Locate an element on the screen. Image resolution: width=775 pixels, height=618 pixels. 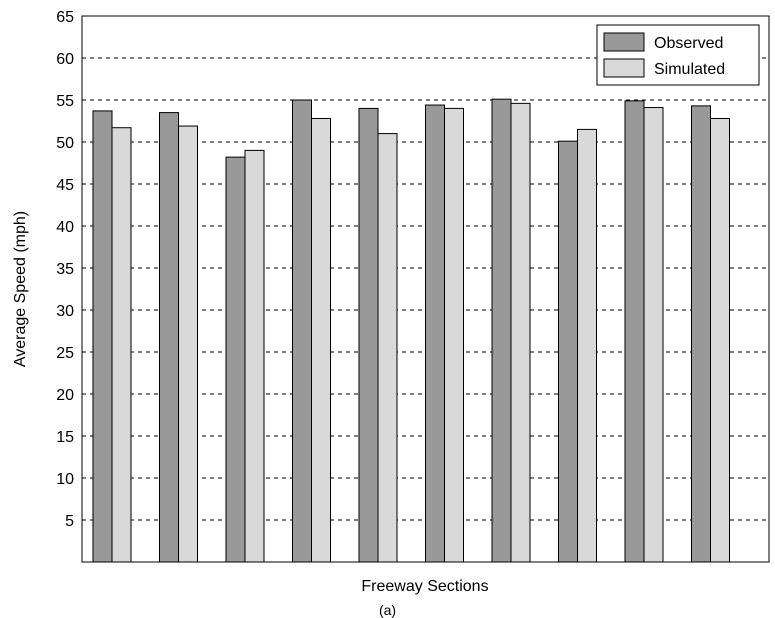
legend-swatch-observed is located at coordinates (624, 42).